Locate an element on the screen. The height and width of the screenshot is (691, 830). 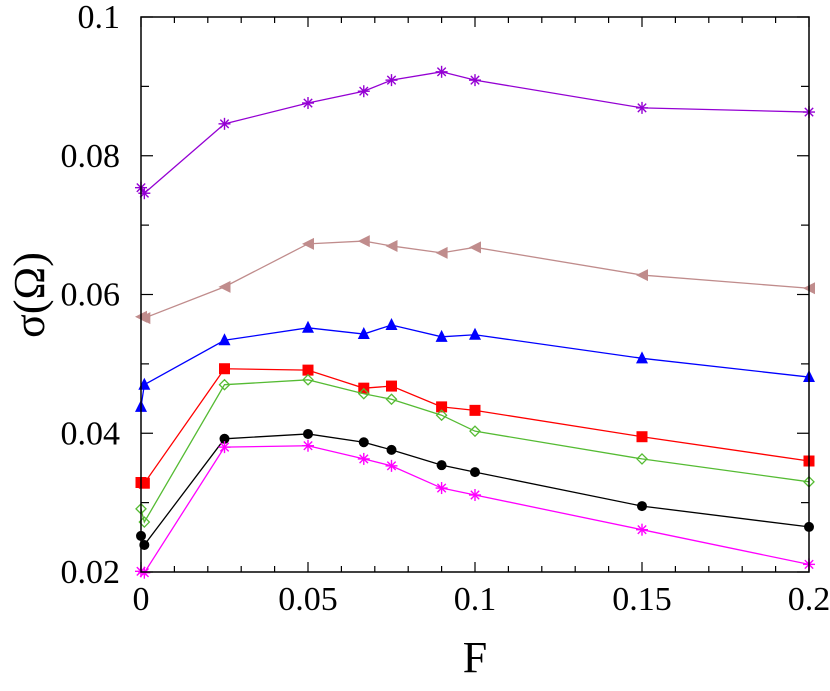
y-tick-labels: 0.02 0.04 0.06 0.08 0.1 is located at coordinates (91, 295).